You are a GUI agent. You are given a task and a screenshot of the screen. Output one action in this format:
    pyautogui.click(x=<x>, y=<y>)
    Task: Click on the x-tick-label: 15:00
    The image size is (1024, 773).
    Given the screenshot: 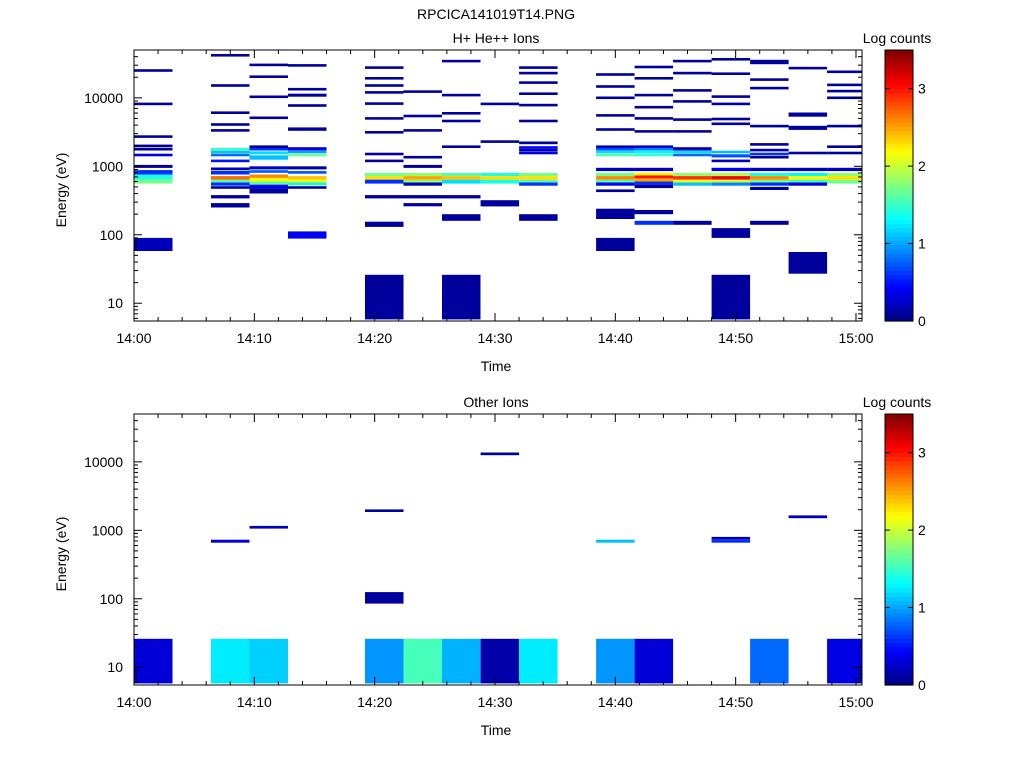 What is the action you would take?
    pyautogui.click(x=855, y=338)
    